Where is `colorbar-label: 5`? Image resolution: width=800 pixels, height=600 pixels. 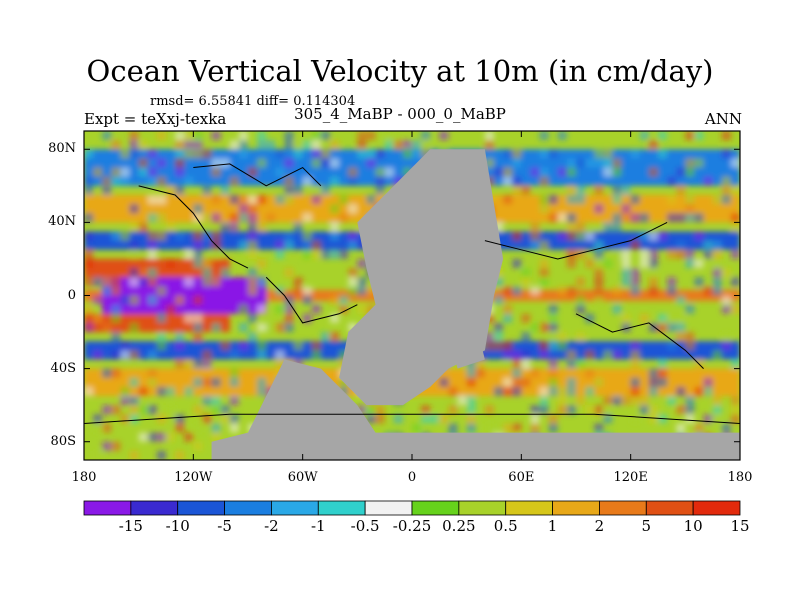
colorbar-label: 5 is located at coordinates (646, 526).